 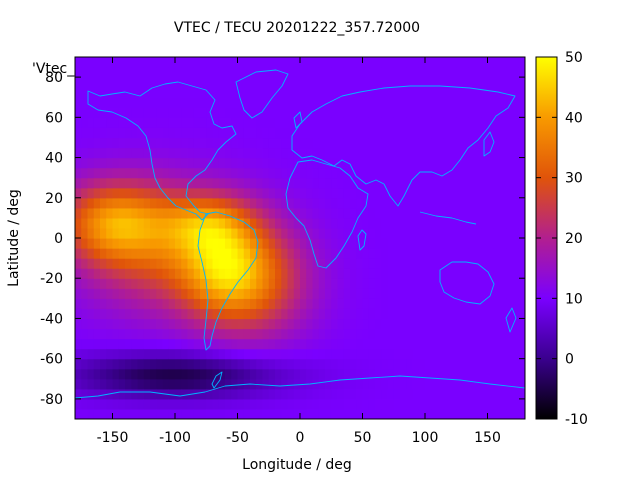 I want to click on x-tick-label: 150, so click(x=487, y=438).